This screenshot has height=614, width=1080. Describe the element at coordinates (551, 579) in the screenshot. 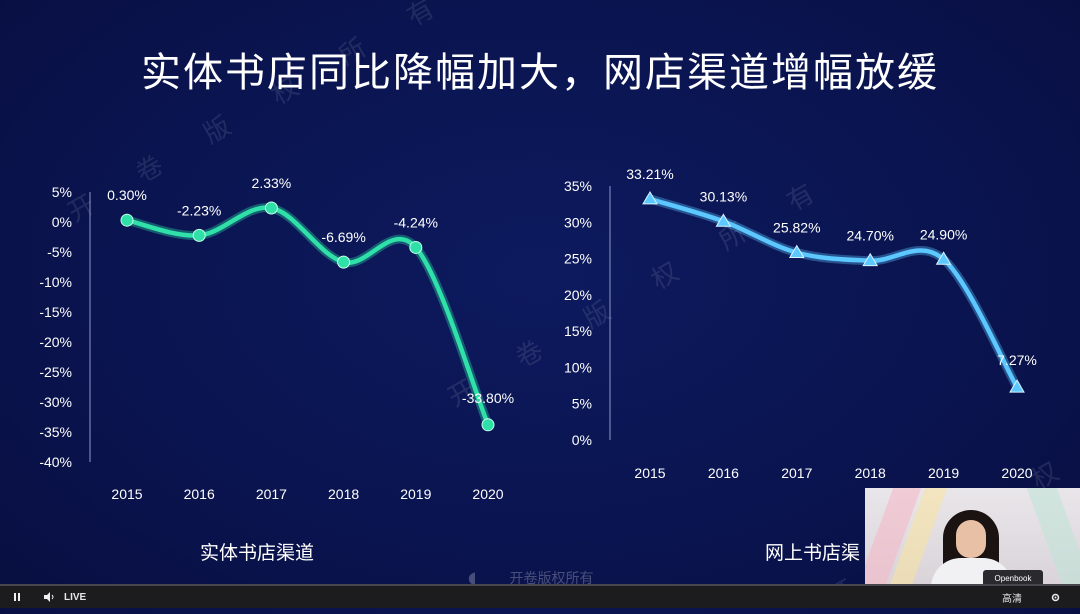

I see `footer-logo-text: 开卷版权所有` at that location.